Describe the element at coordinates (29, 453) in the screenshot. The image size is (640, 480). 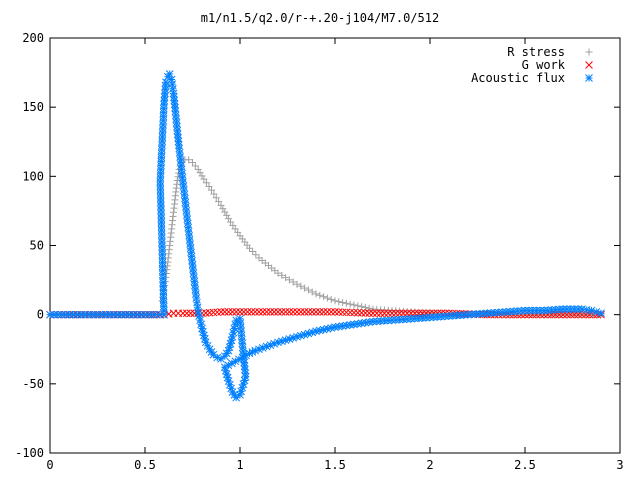
I see `y-tick-label: -100` at that location.